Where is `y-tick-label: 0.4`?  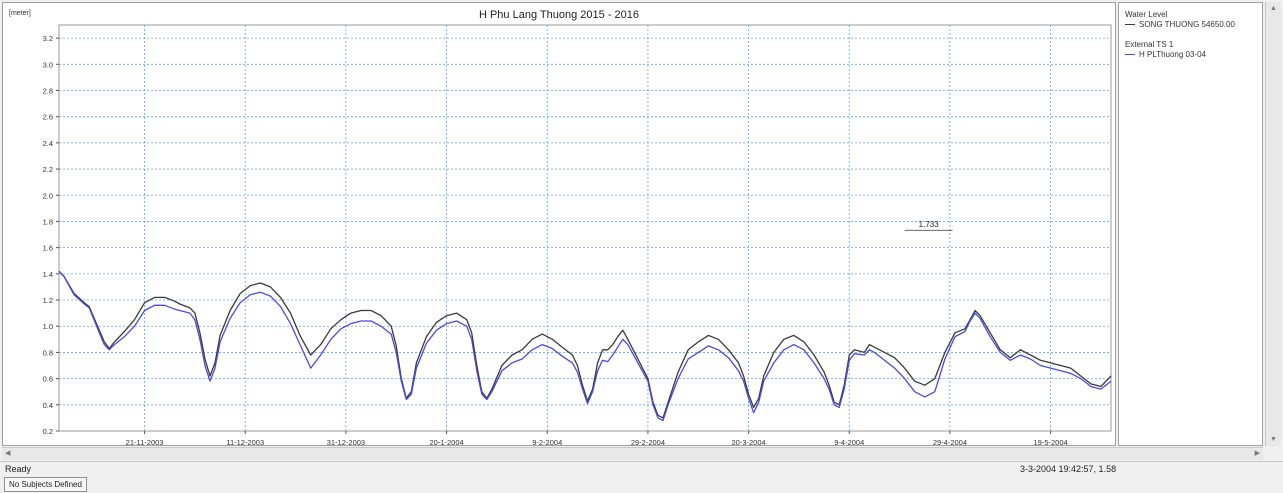
y-tick-label: 0.4 is located at coordinates (48, 405).